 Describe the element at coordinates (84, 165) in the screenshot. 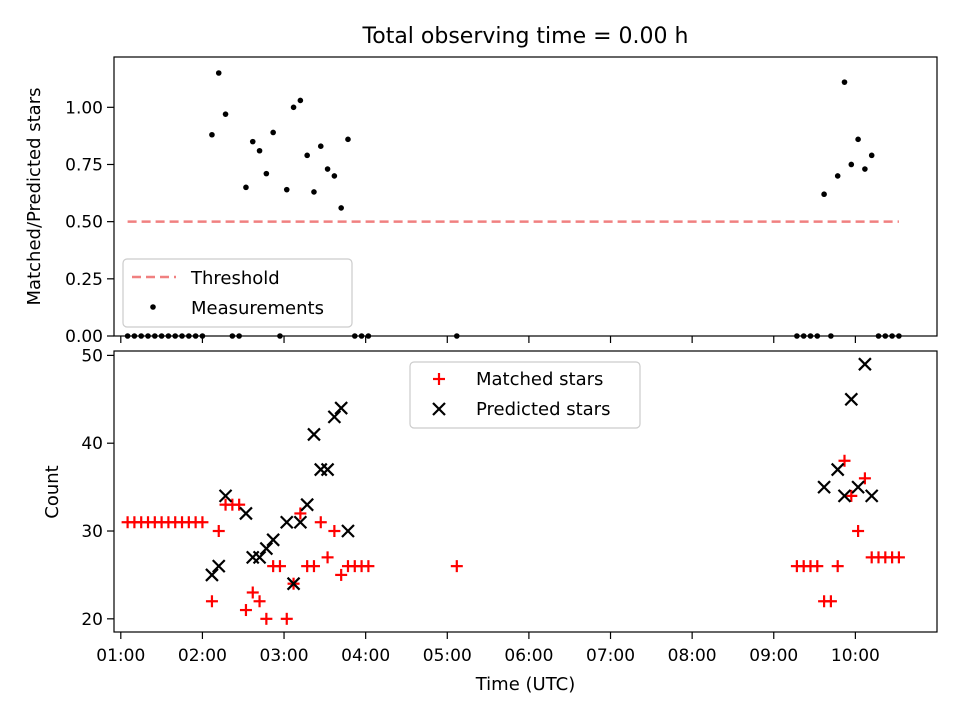

I see `top-y-tick-label: 0.75` at that location.